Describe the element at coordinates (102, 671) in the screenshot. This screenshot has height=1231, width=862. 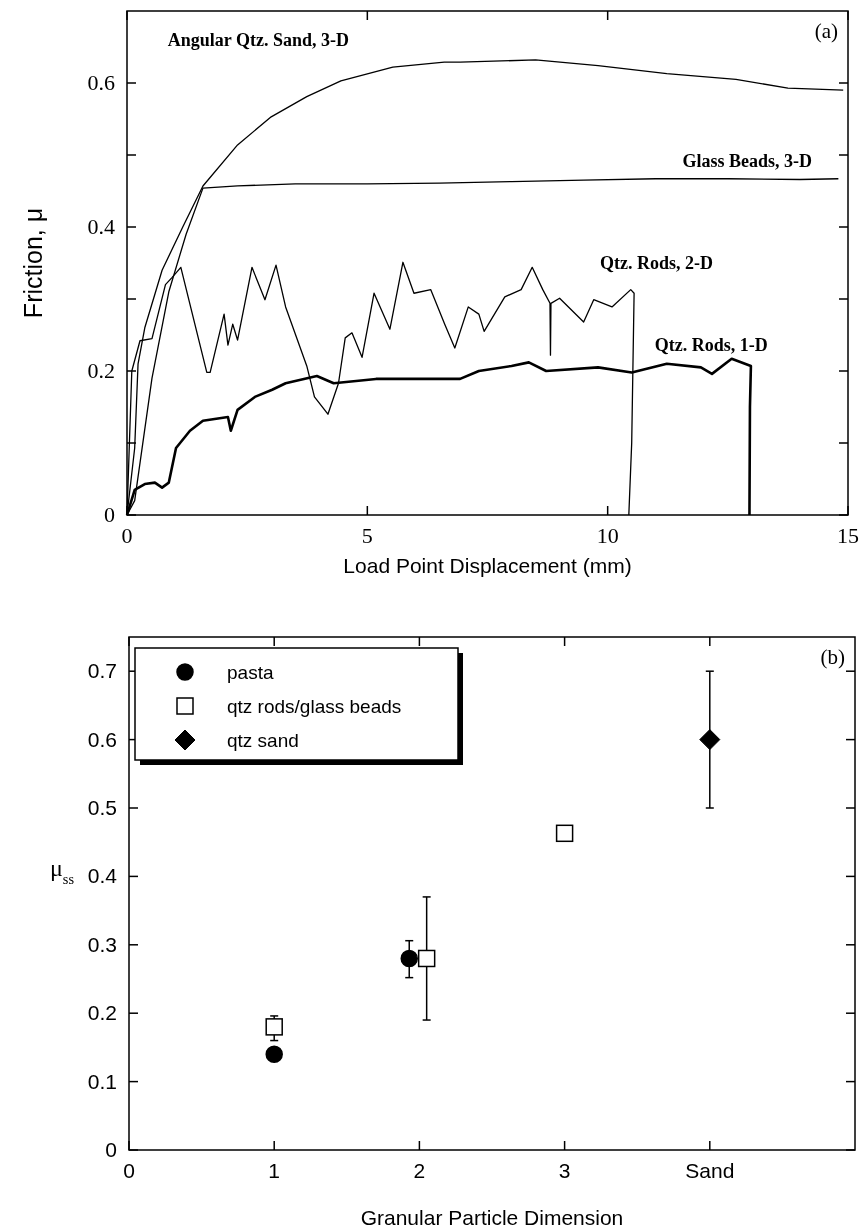
I see `y-tick-label: 0.7` at that location.